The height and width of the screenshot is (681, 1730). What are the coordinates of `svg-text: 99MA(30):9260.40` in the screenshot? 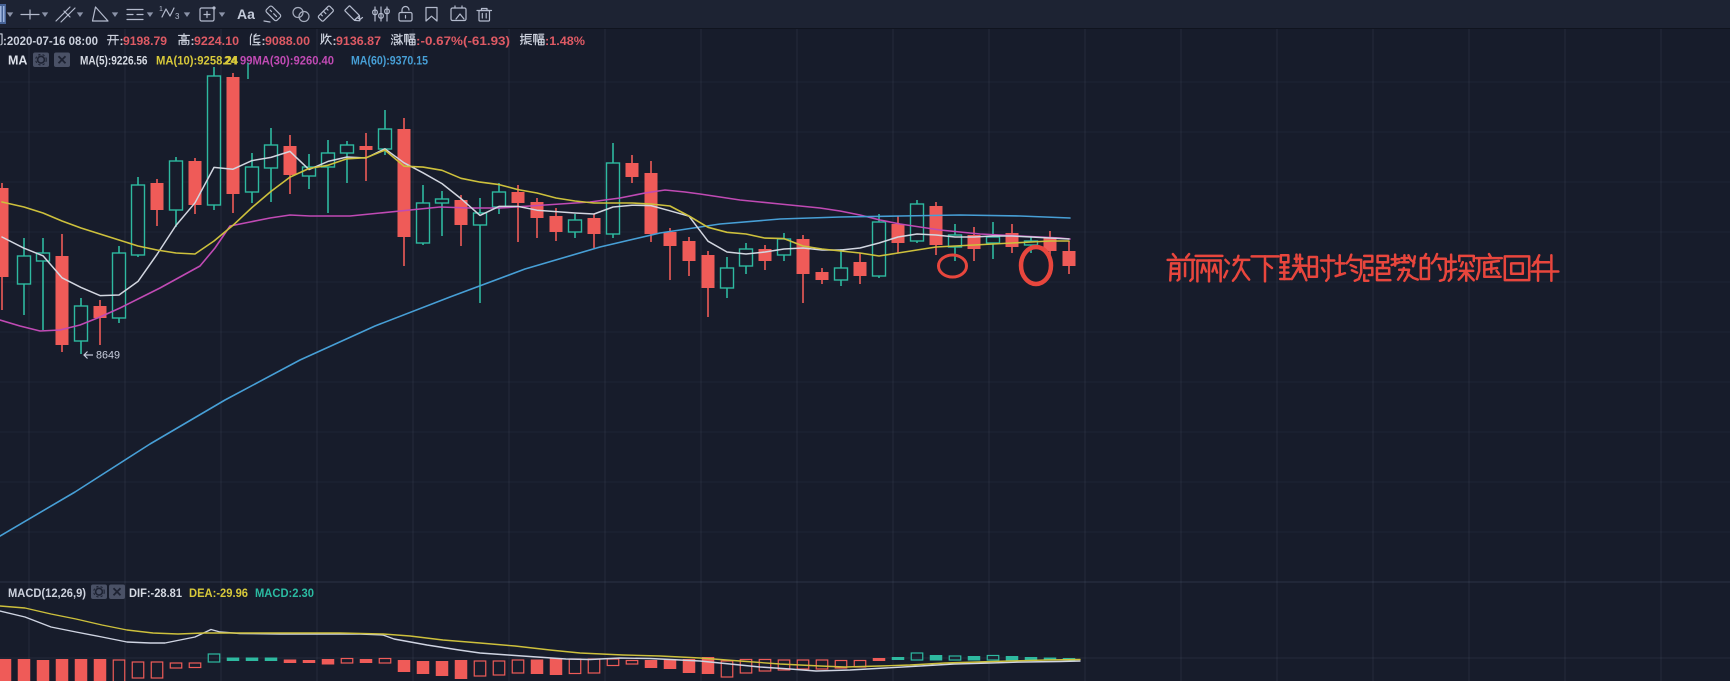 It's located at (287, 61).